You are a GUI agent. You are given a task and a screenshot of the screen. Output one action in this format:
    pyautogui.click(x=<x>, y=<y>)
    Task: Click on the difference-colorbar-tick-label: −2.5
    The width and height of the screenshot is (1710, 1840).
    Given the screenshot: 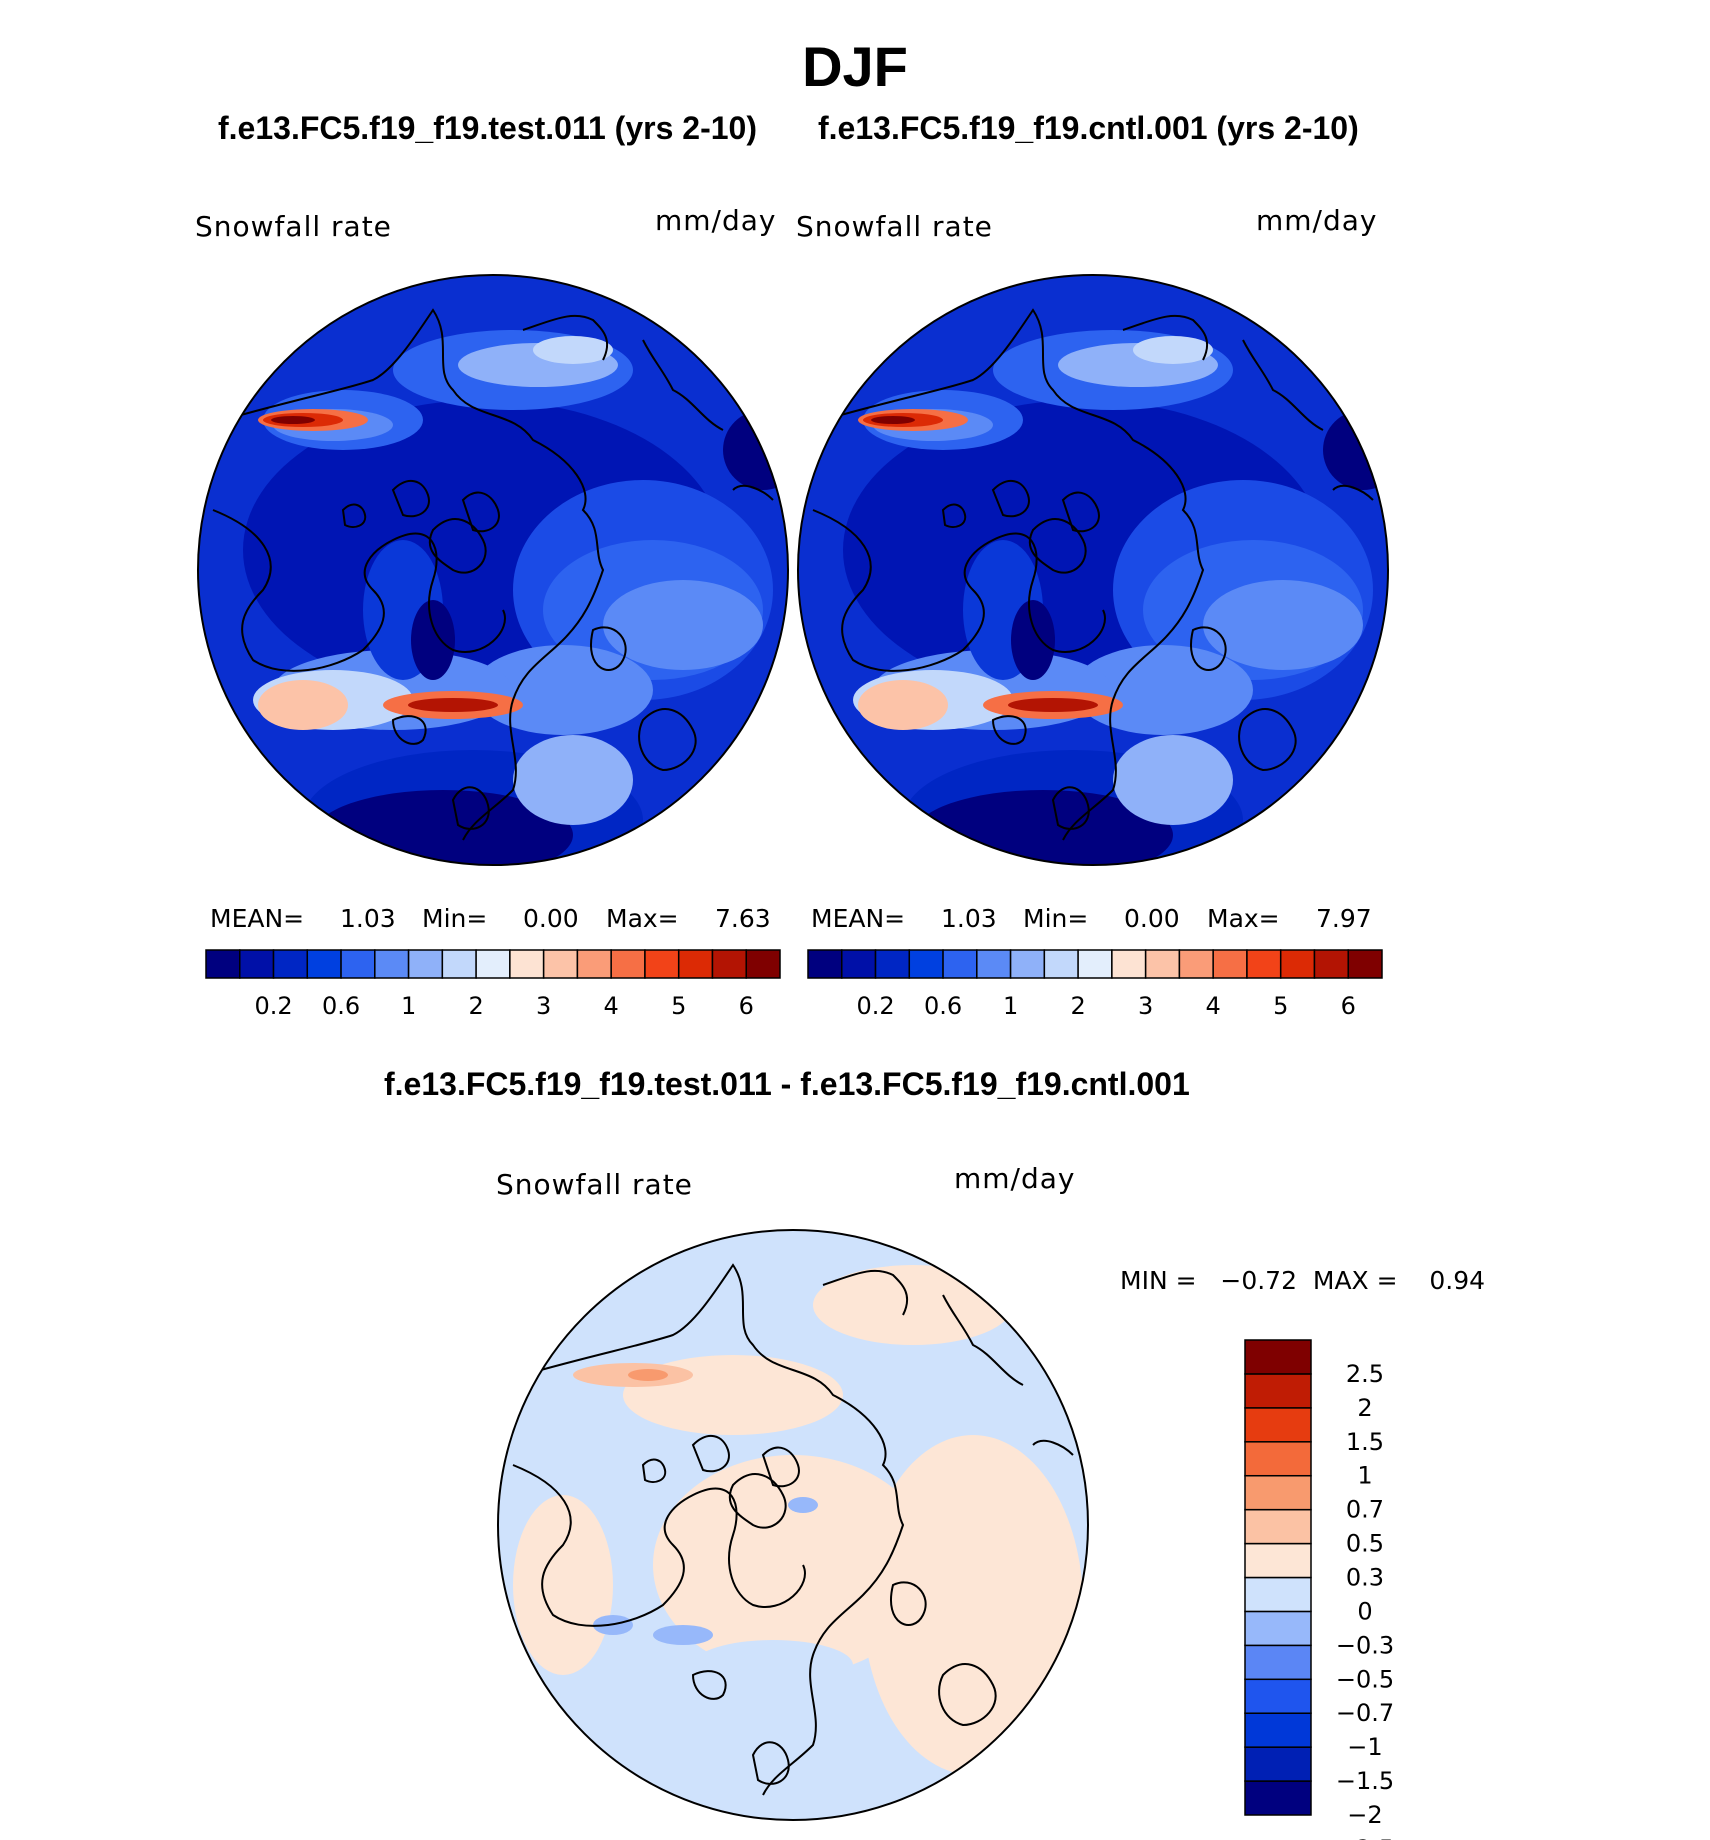 What is the action you would take?
    pyautogui.click(x=1365, y=1837)
    